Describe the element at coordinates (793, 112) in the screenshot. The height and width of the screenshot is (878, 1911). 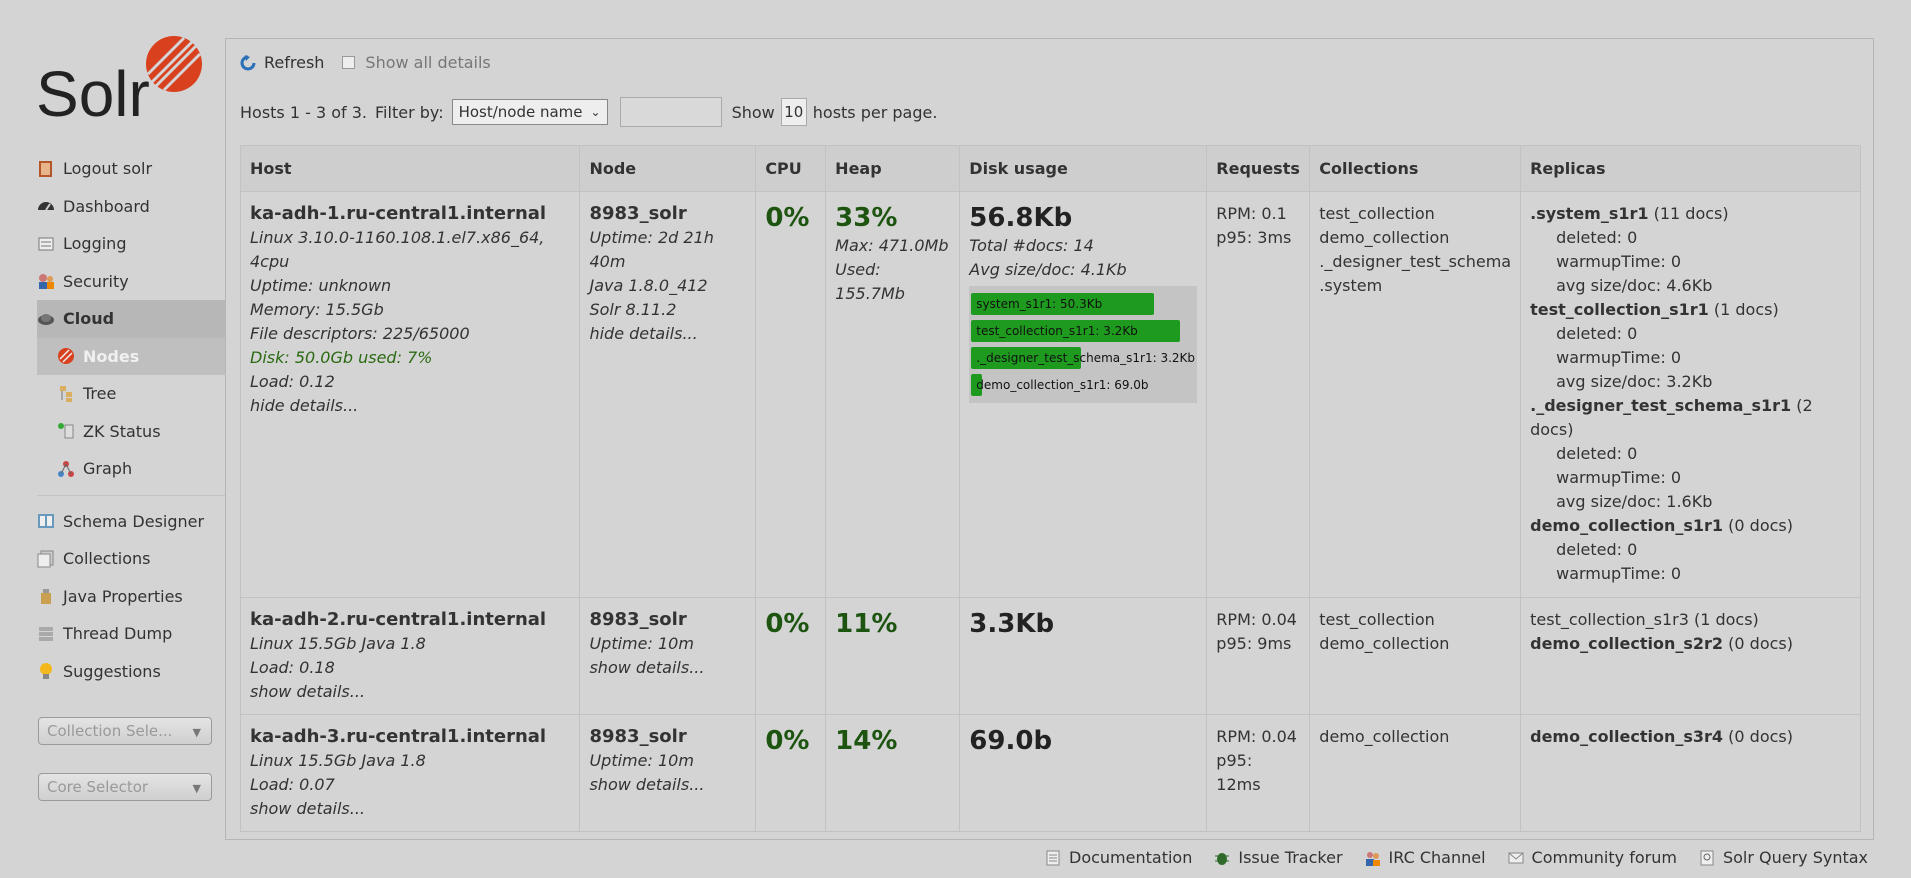
I see `per-page-input: 10` at that location.